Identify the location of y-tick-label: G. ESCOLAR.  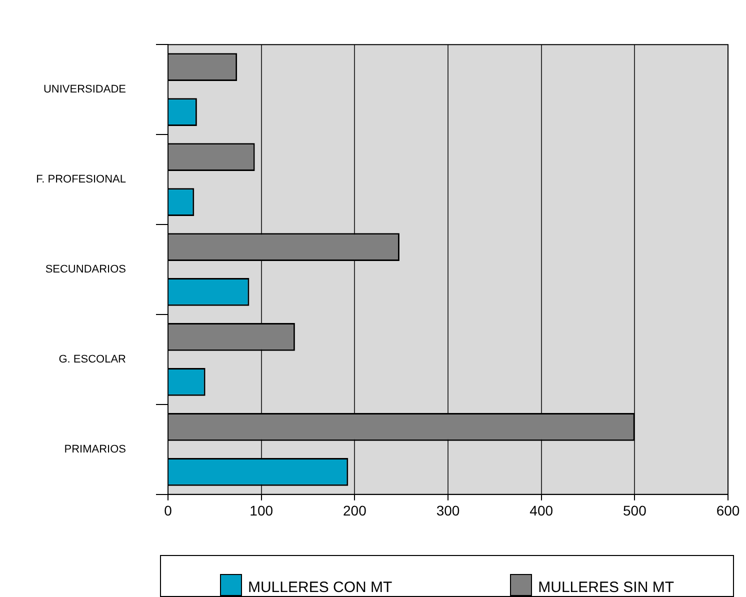
(92, 359).